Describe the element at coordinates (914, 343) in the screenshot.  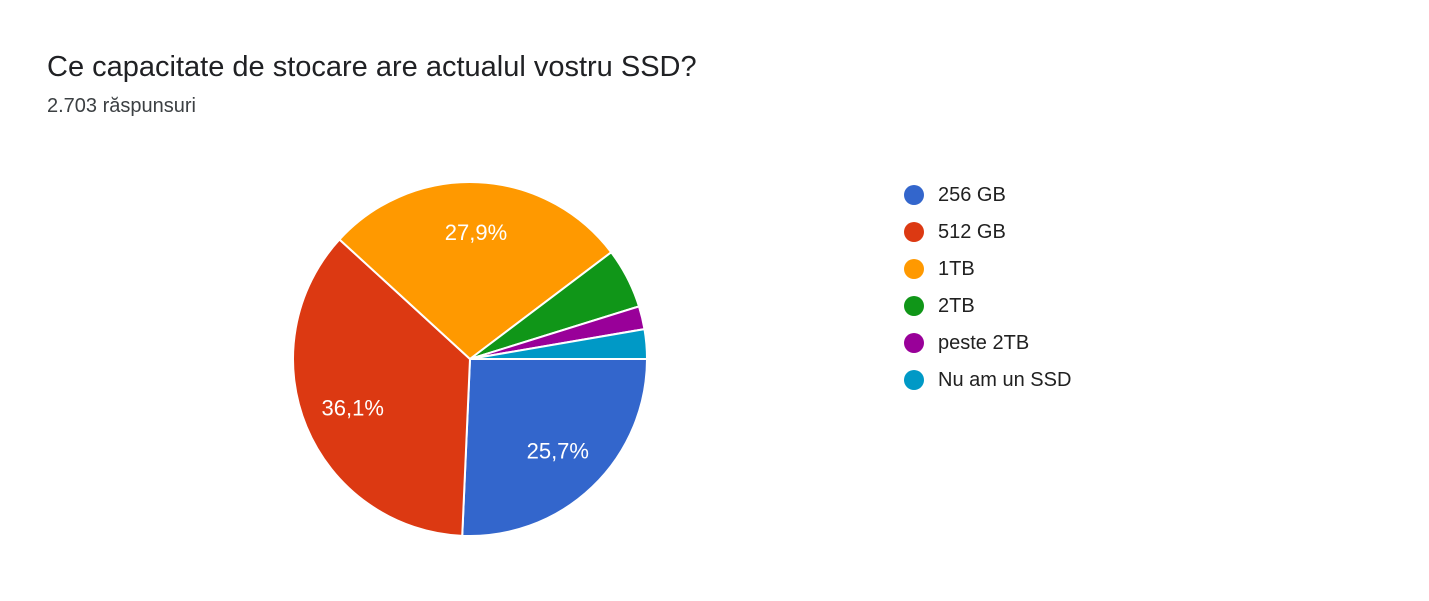
I see `legend-color-swatch-peste-2tb` at that location.